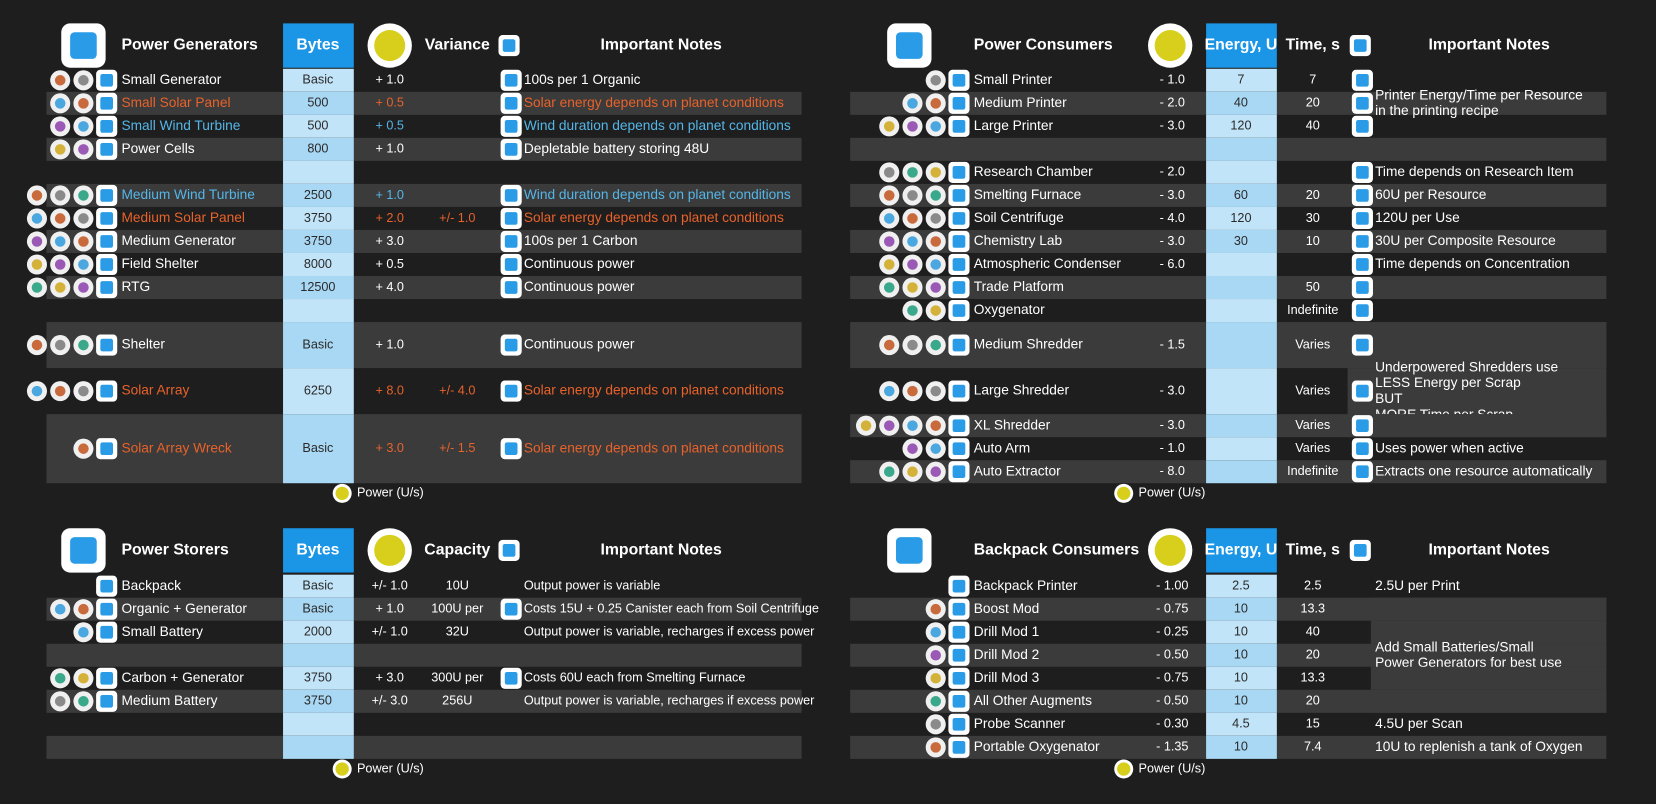 This screenshot has height=804, width=1656. What do you see at coordinates (1012, 424) in the screenshot?
I see `row-name: XL Shredder` at bounding box center [1012, 424].